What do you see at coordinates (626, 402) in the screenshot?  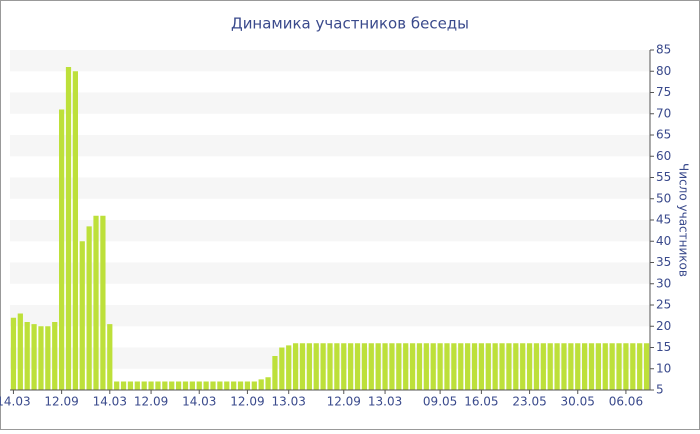 I see `x-tick-label: 06.06` at bounding box center [626, 402].